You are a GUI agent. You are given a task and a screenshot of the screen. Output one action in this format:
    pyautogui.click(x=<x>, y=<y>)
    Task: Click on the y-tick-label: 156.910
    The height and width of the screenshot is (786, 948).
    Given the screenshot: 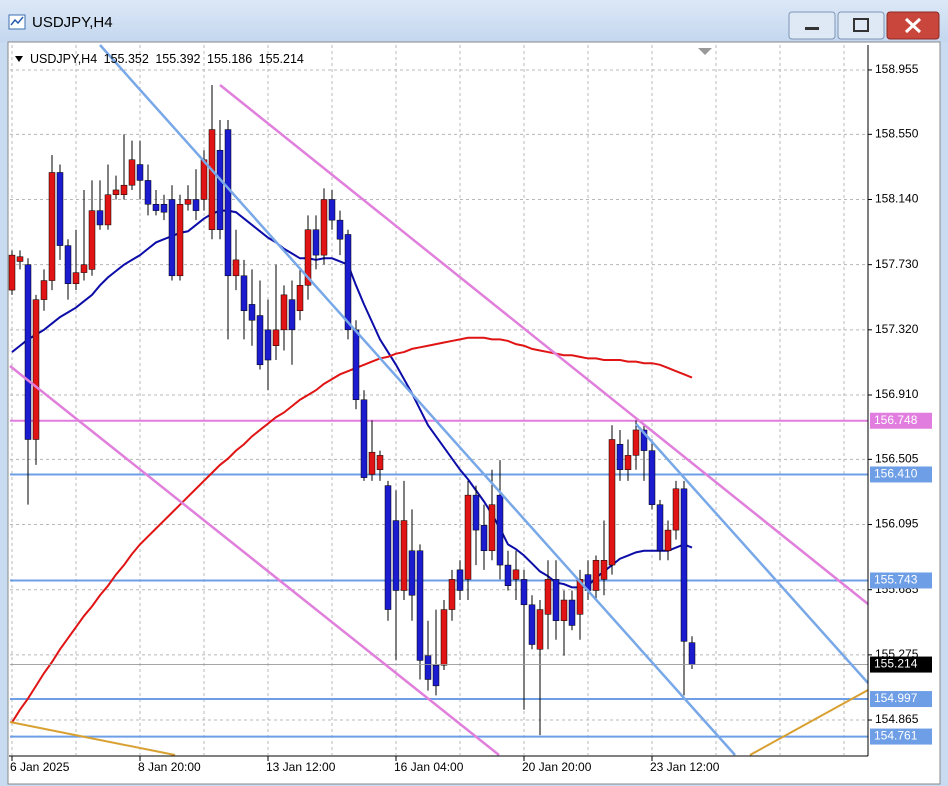 What is the action you would take?
    pyautogui.click(x=897, y=394)
    